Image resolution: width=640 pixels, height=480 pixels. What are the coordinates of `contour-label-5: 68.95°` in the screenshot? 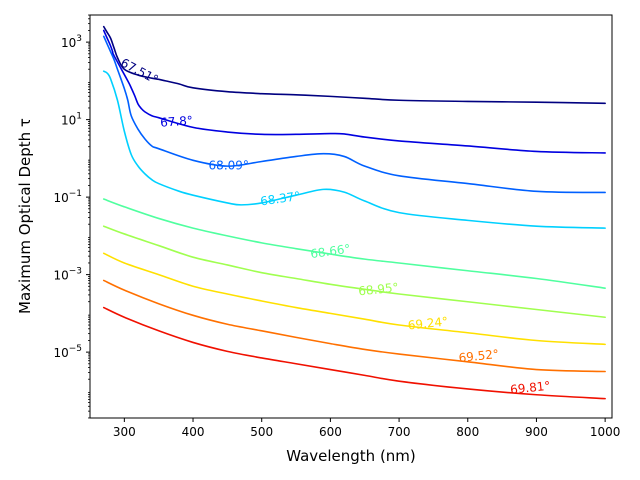 It's located at (379, 289).